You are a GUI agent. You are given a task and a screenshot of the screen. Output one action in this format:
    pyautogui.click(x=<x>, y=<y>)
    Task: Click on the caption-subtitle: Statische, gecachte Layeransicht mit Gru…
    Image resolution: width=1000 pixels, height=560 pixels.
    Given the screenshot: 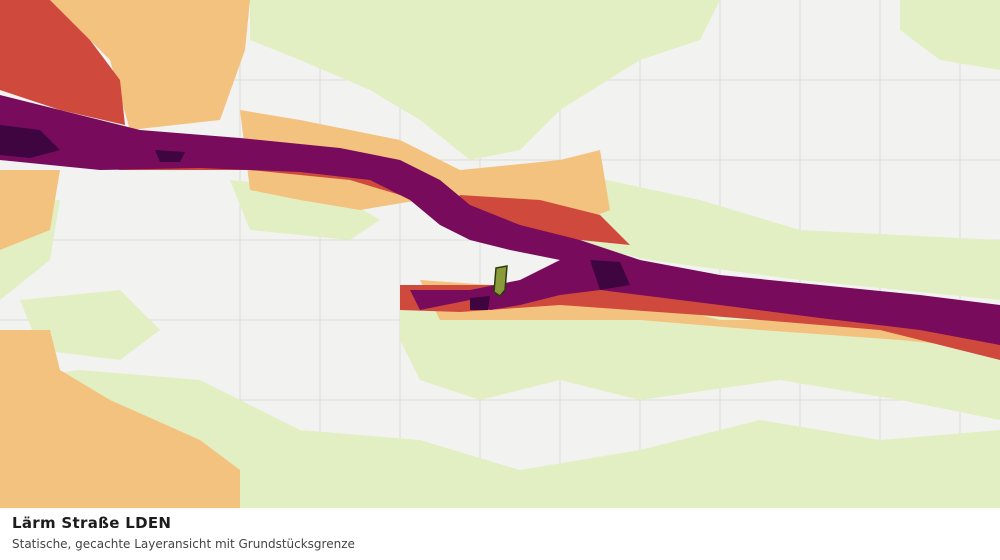 What is the action you would take?
    pyautogui.click(x=183, y=544)
    